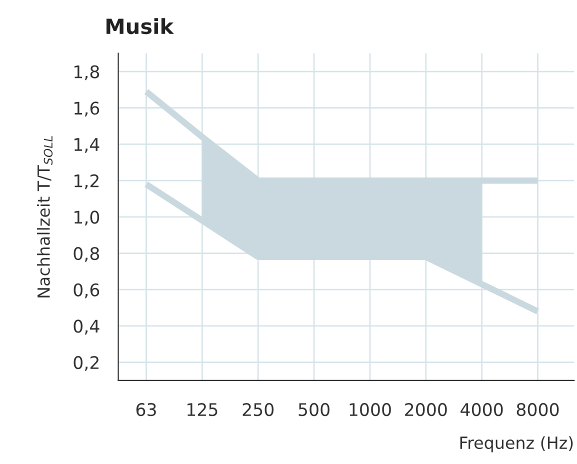  Describe the element at coordinates (87, 327) in the screenshot. I see `y-tick-label: 0,4` at that location.